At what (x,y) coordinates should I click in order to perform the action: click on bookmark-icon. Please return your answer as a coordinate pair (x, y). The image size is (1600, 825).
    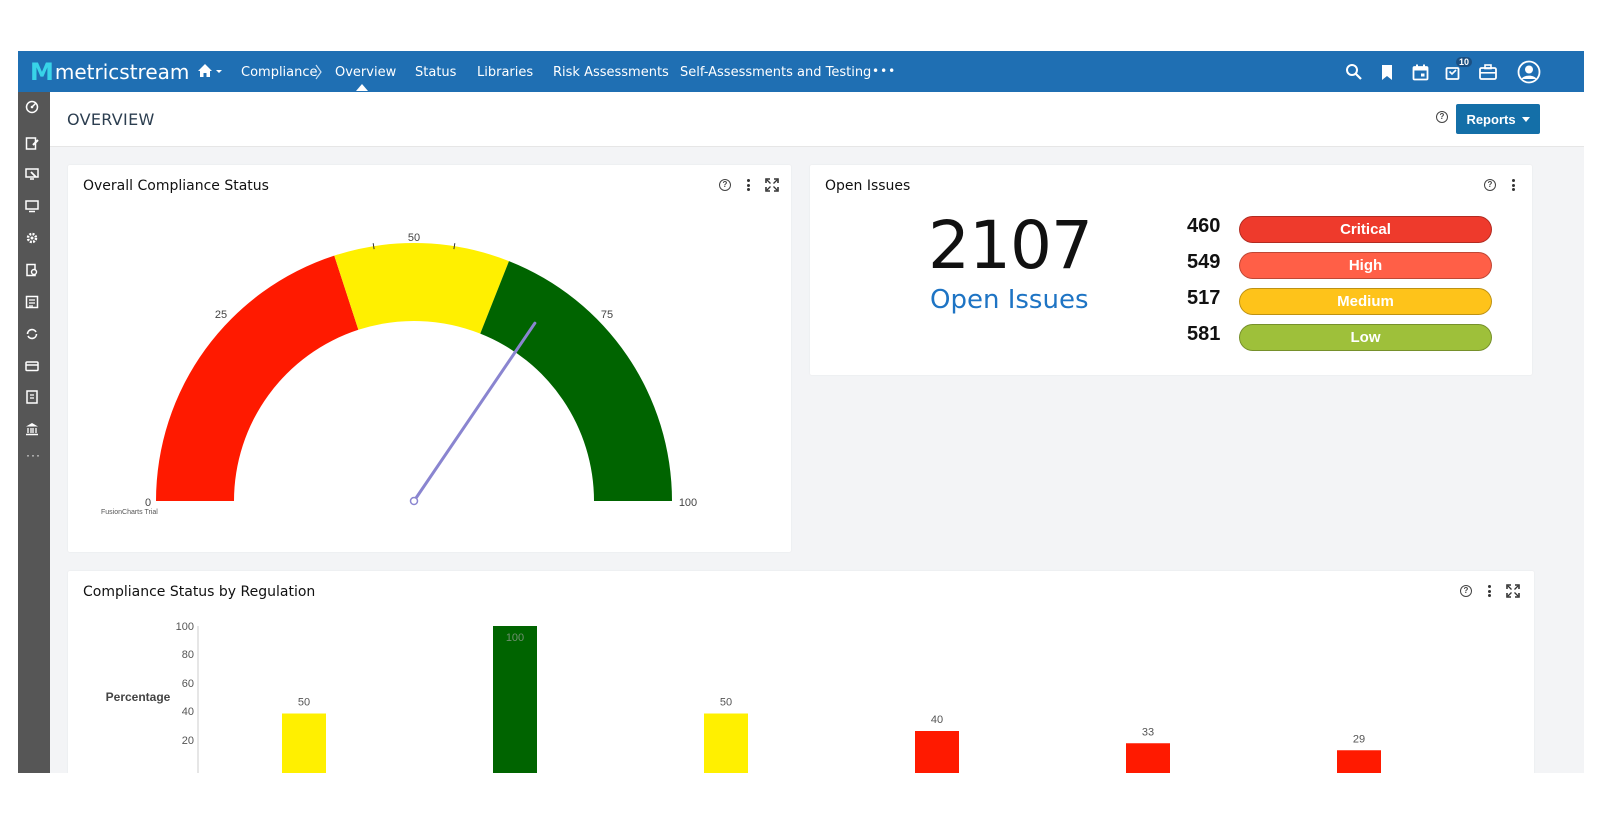
    Looking at the image, I should click on (1387, 72).